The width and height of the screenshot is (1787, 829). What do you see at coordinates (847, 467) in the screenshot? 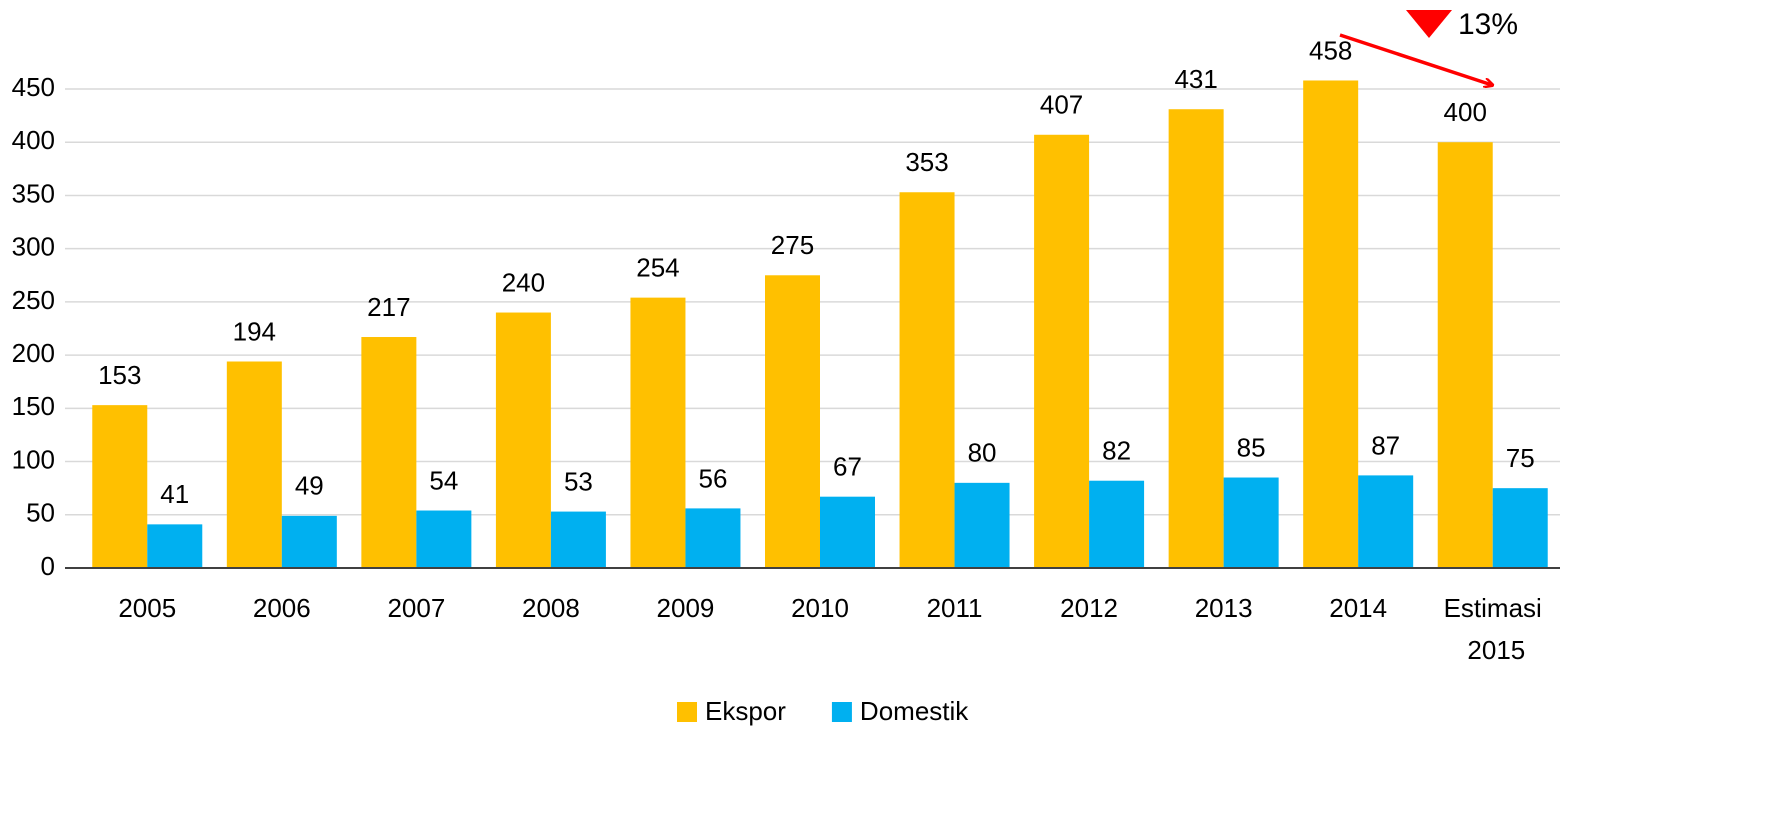
I see `data-label: 67` at bounding box center [847, 467].